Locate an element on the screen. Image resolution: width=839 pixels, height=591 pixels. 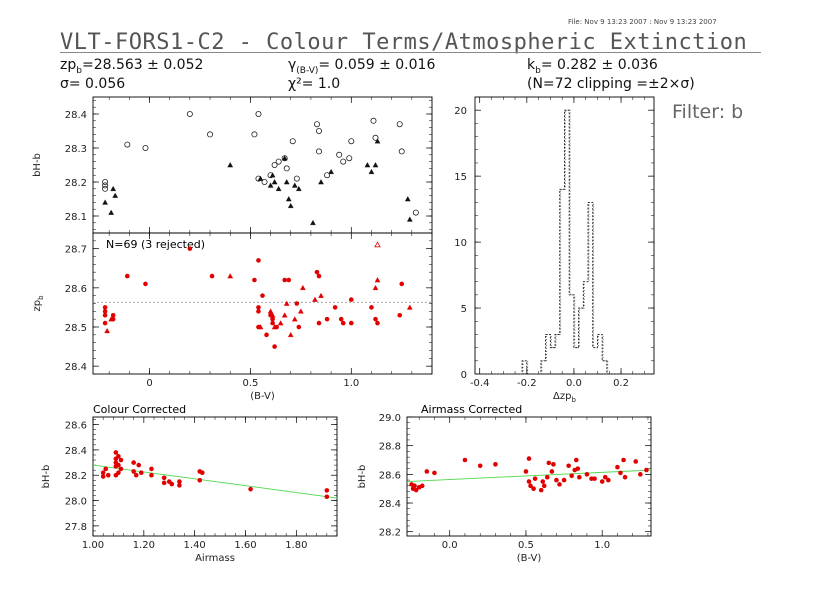
top-scatter-y-tick-label: 28.2 is located at coordinates (76, 183).